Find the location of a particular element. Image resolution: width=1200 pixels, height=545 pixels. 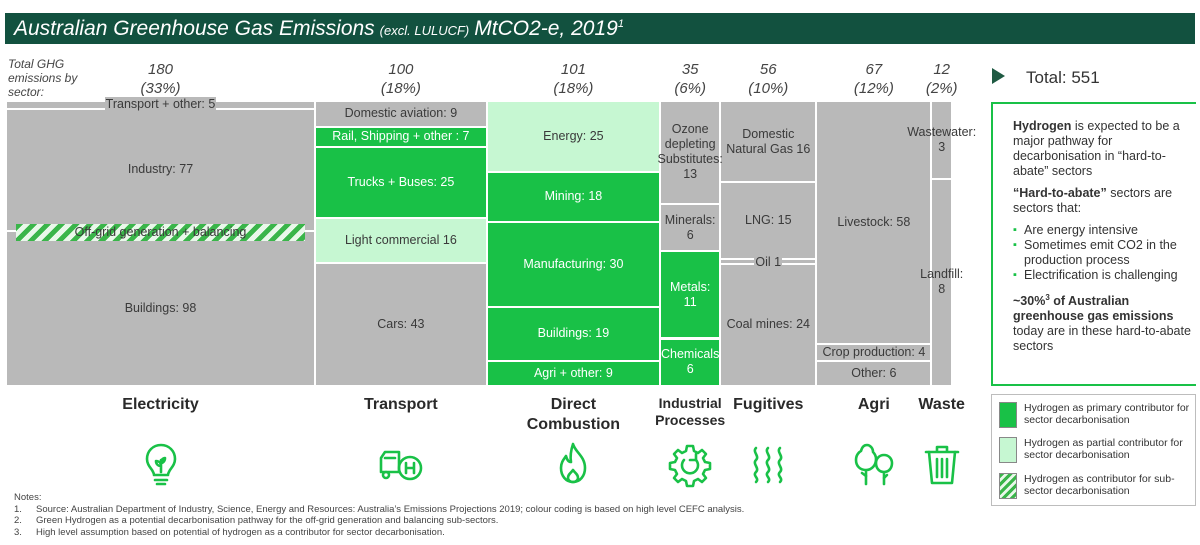

segment-label: Domestic Natural Gas 16 is located at coordinates (768, 141).